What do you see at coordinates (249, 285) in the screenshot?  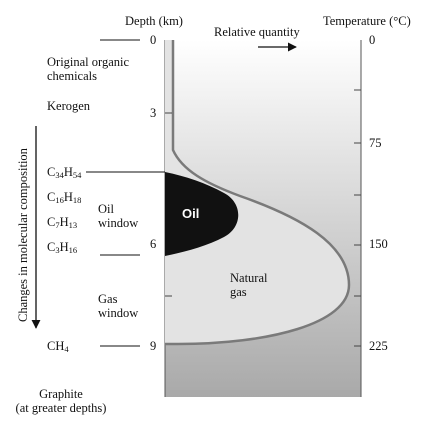 I see `natural-gas-label: Natural gas` at bounding box center [249, 285].